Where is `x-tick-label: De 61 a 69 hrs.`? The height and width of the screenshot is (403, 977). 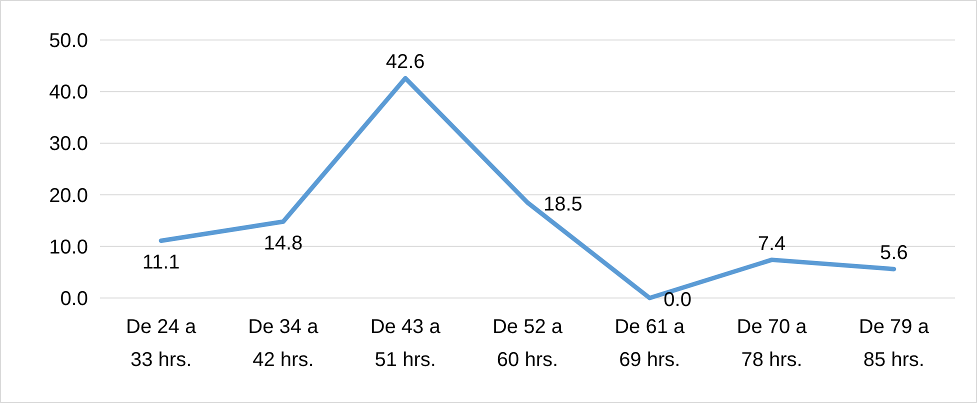 x-tick-label: De 61 a 69 hrs. is located at coordinates (650, 343).